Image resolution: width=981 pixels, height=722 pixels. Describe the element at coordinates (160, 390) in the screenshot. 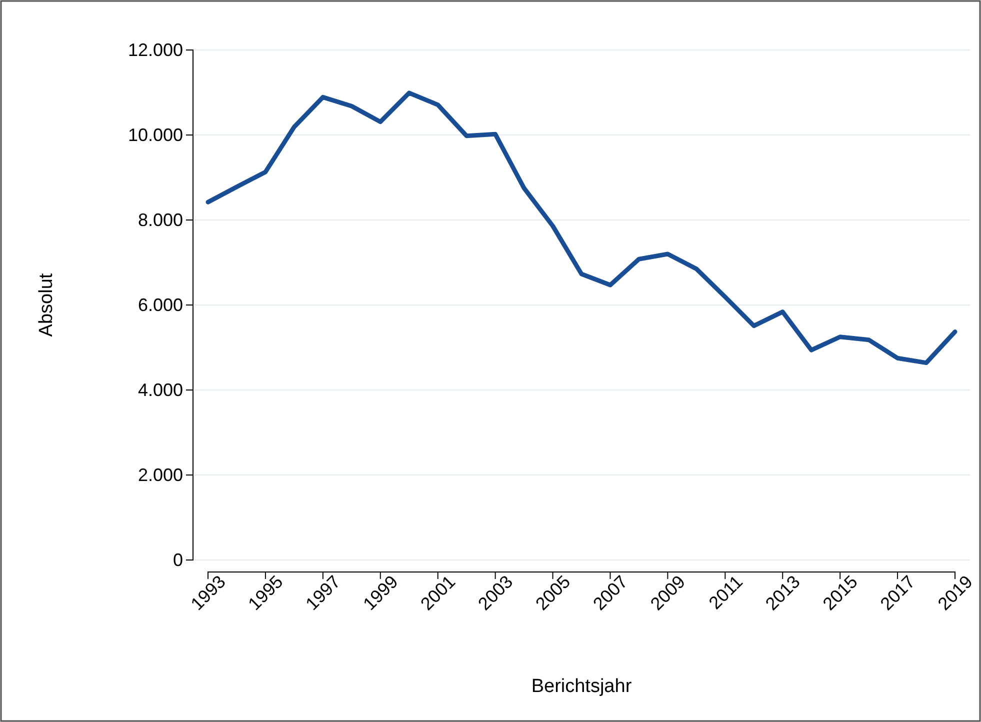

I see `y-tick-label: 4.000` at that location.